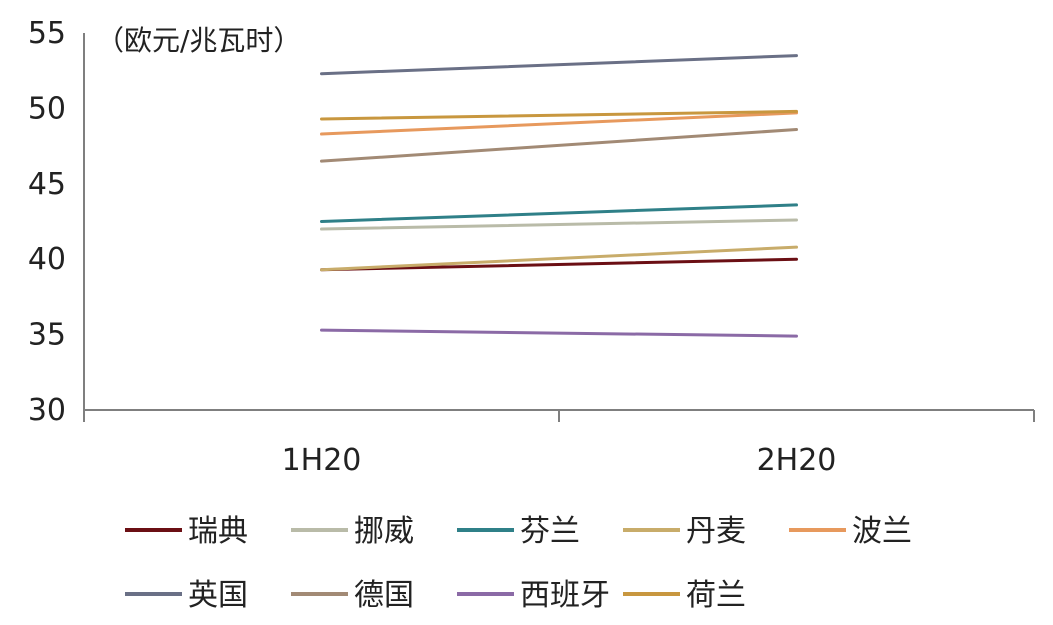 This screenshot has width=1053, height=625. I want to click on x-tick-label: 1H20, so click(322, 460).